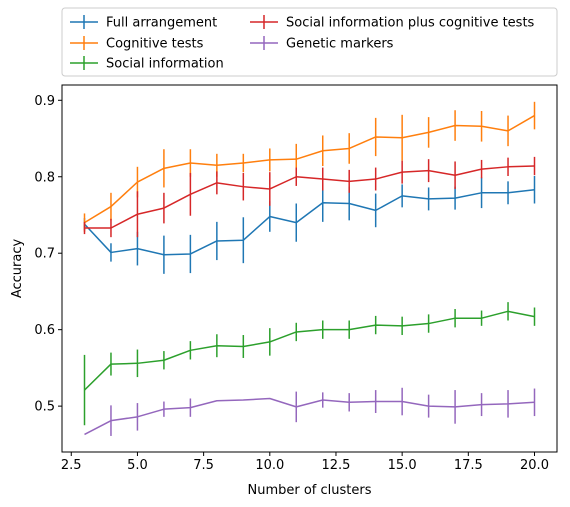 The image size is (570, 507). I want to click on legend-label: Full arrangement, so click(161, 23).